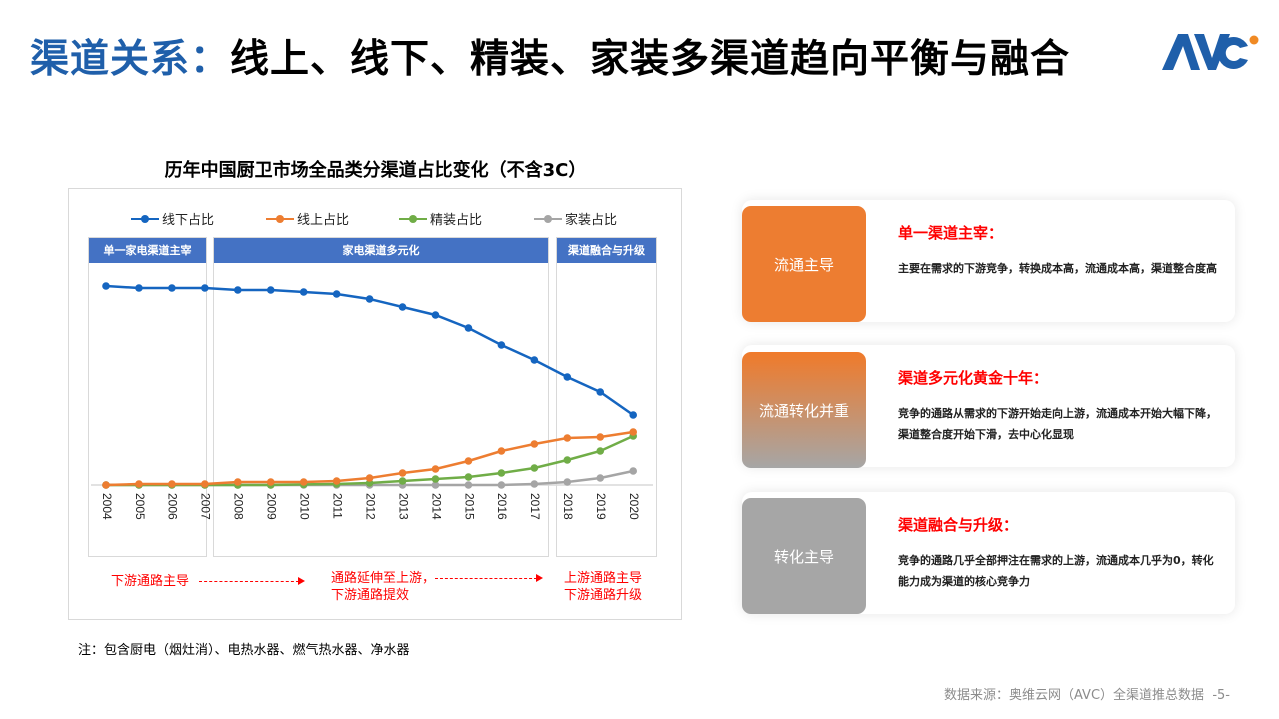 Image resolution: width=1279 pixels, height=719 pixels. What do you see at coordinates (337, 506) in the screenshot?
I see `x-tick-label: 2011` at bounding box center [337, 506].